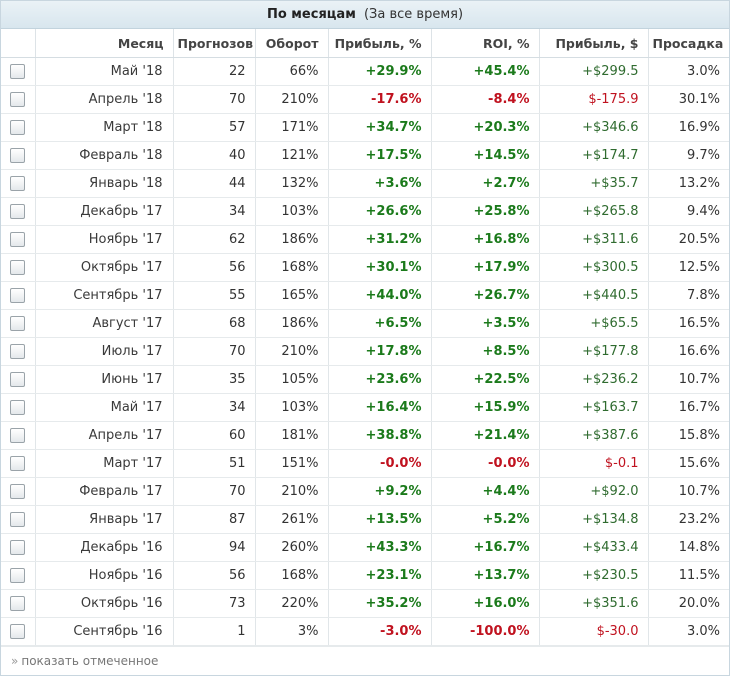 The height and width of the screenshot is (676, 730). What do you see at coordinates (104, 295) in the screenshot?
I see `cell-month: Сентябрь '17` at bounding box center [104, 295].